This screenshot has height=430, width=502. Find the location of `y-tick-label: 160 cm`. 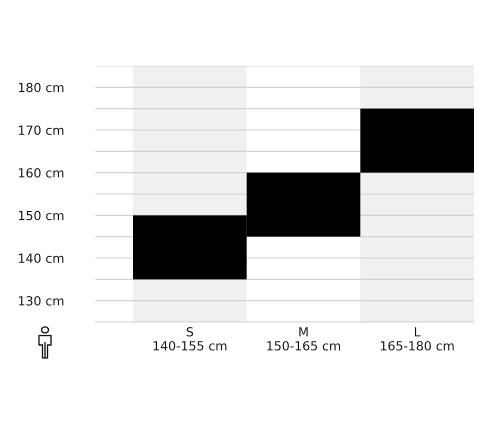

y-tick-label: 160 cm is located at coordinates (41, 173).